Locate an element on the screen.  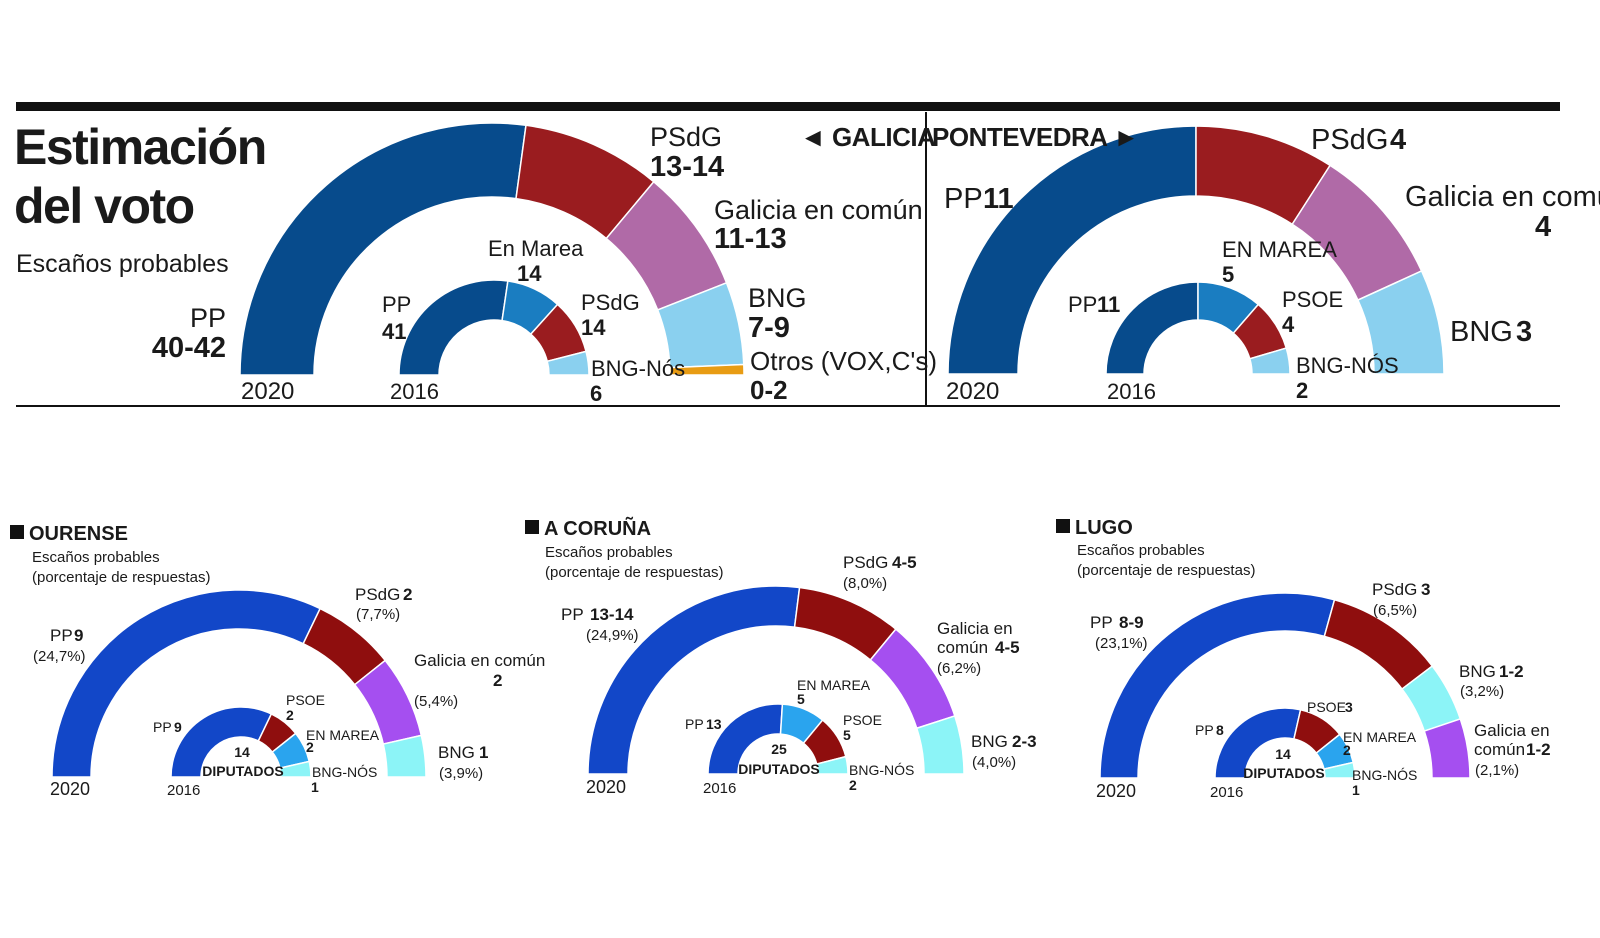
acoruna-inner-bng-name: BNG-NÓS is located at coordinates (881, 770).